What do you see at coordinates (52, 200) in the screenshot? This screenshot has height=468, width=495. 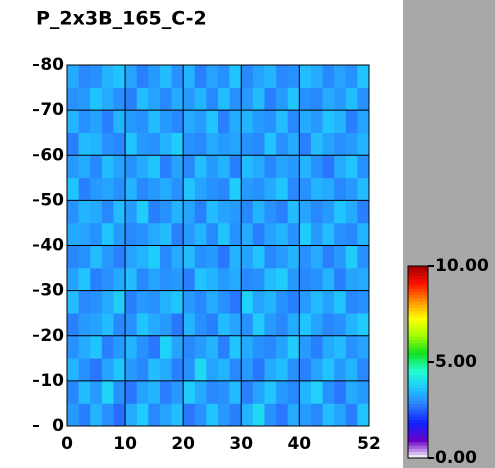 I see `y-tick-label: 50` at bounding box center [52, 200].